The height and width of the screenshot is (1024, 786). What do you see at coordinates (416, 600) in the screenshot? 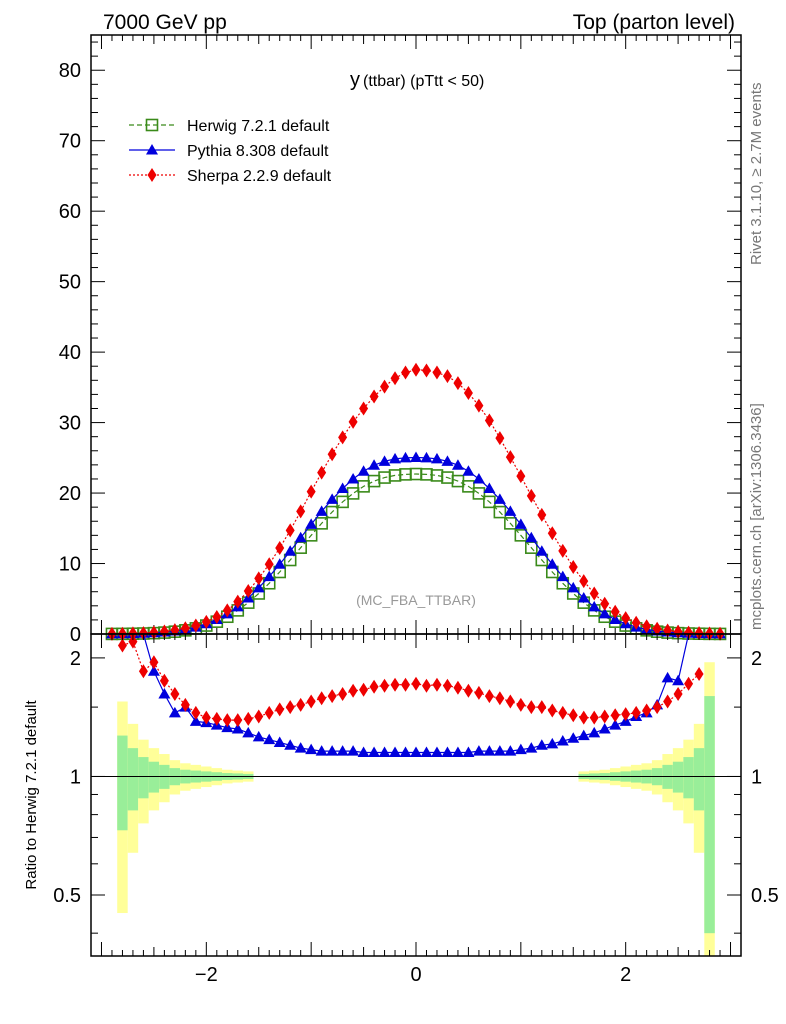
I see `analysis-annotation: (MC_FBA_TTBAR)` at bounding box center [416, 600].